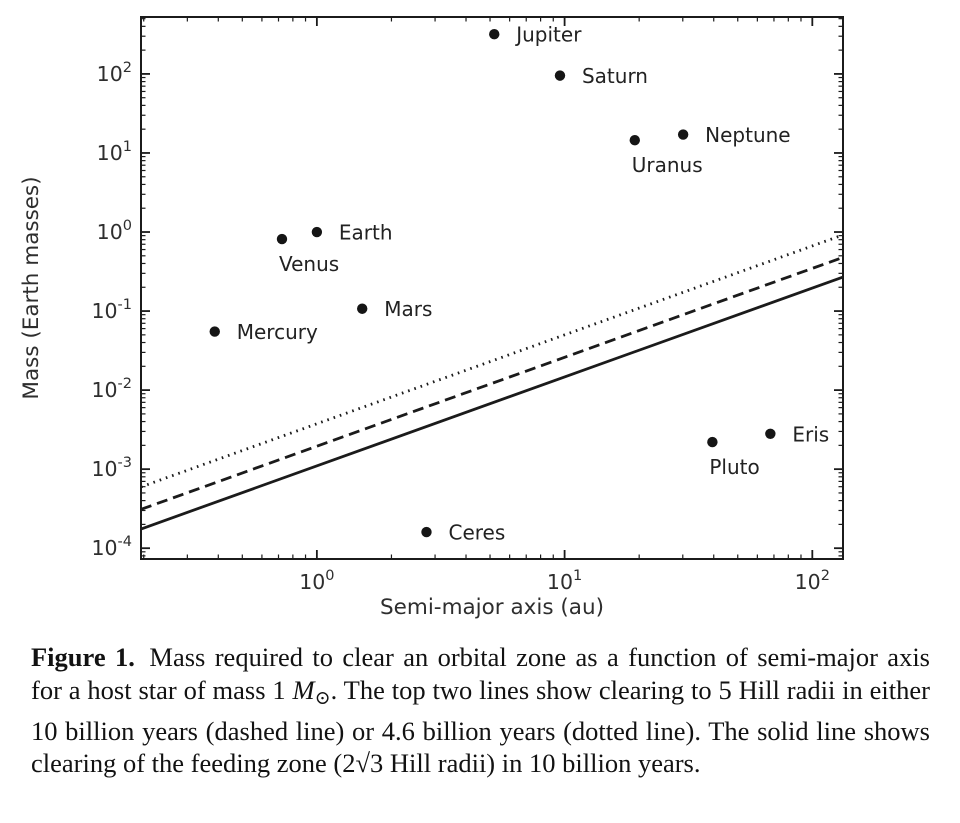 The width and height of the screenshot is (960, 823). What do you see at coordinates (615, 76) in the screenshot?
I see `data-point-label-saturn: Saturn` at bounding box center [615, 76].